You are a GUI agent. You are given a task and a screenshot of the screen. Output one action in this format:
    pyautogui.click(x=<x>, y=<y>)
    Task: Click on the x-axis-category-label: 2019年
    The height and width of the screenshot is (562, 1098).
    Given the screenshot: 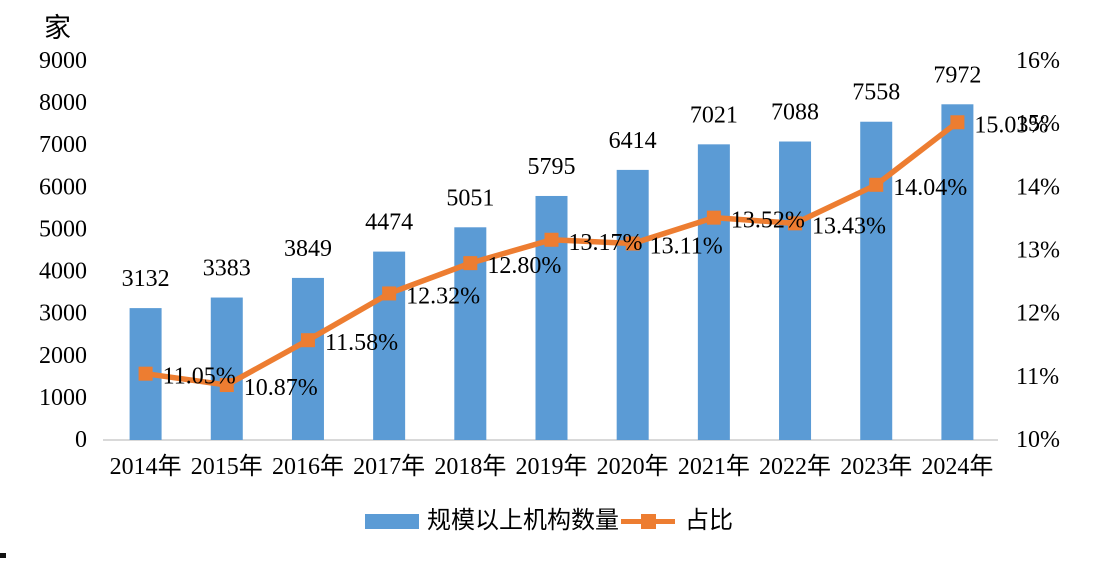 What is the action you would take?
    pyautogui.click(x=552, y=466)
    